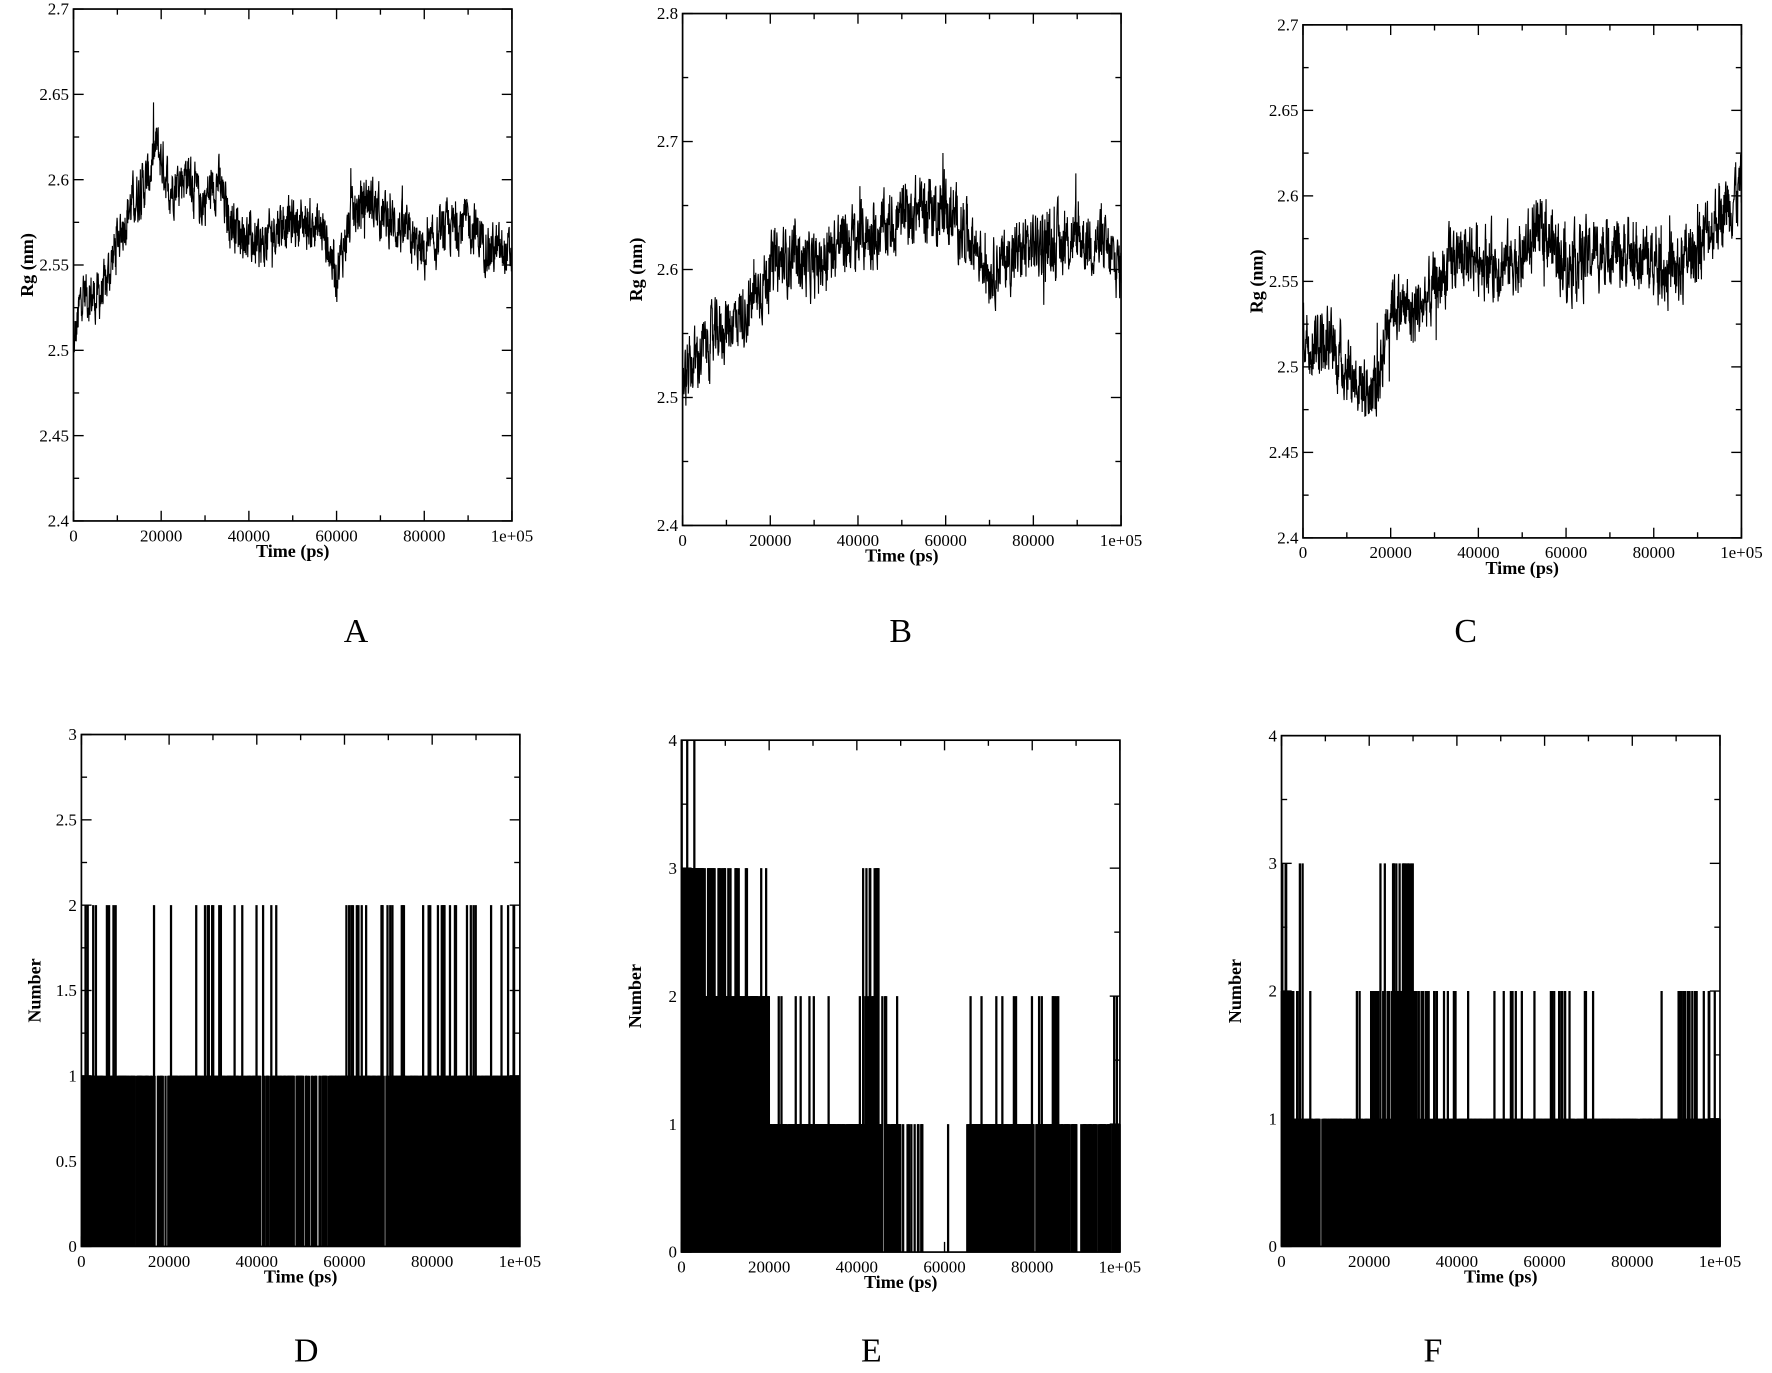 This screenshot has width=1772, height=1373. Describe the element at coordinates (667, 13) in the screenshot. I see `y-tick-label: 2.8` at that location.